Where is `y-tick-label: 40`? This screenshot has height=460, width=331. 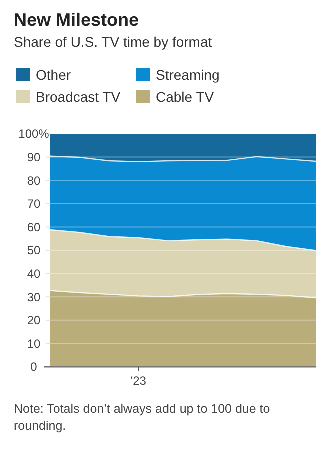 y-tick-label: 40 is located at coordinates (34, 274).